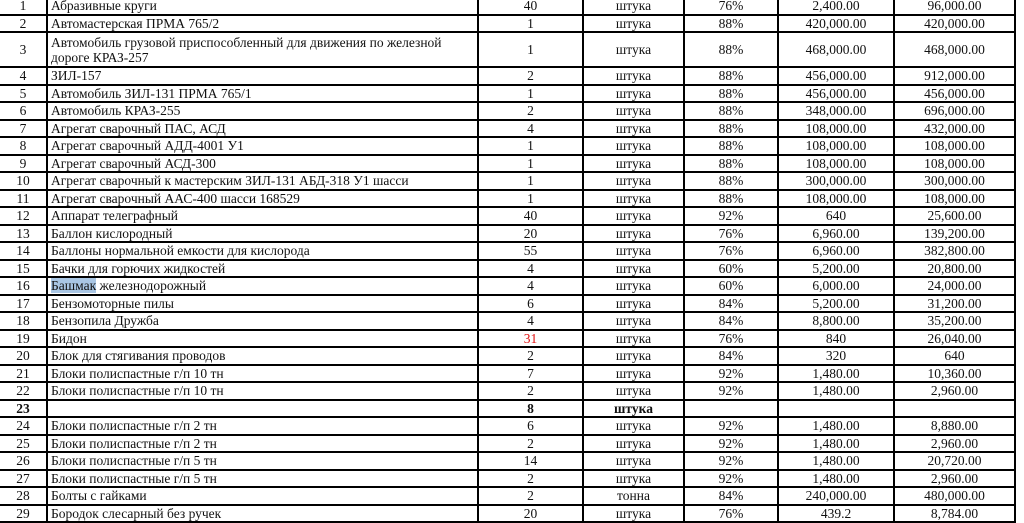  I want to click on item-name-cell: Агрегат сварочный АДД-4001 У1, so click(262, 146).